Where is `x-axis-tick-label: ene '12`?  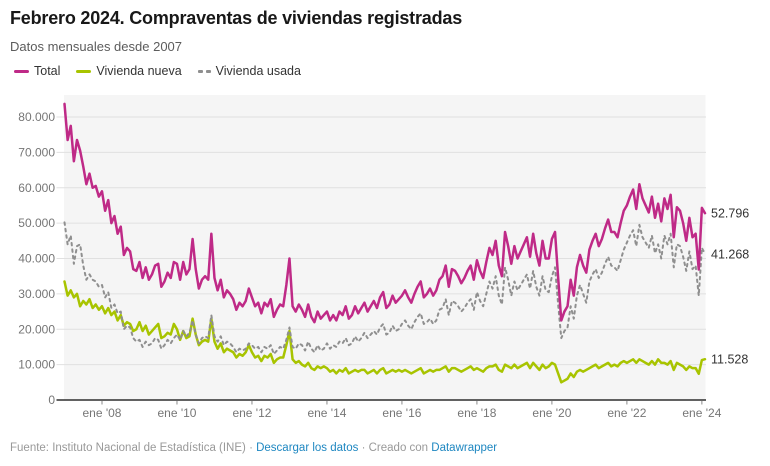 x-axis-tick-label: ene '12 is located at coordinates (251, 413).